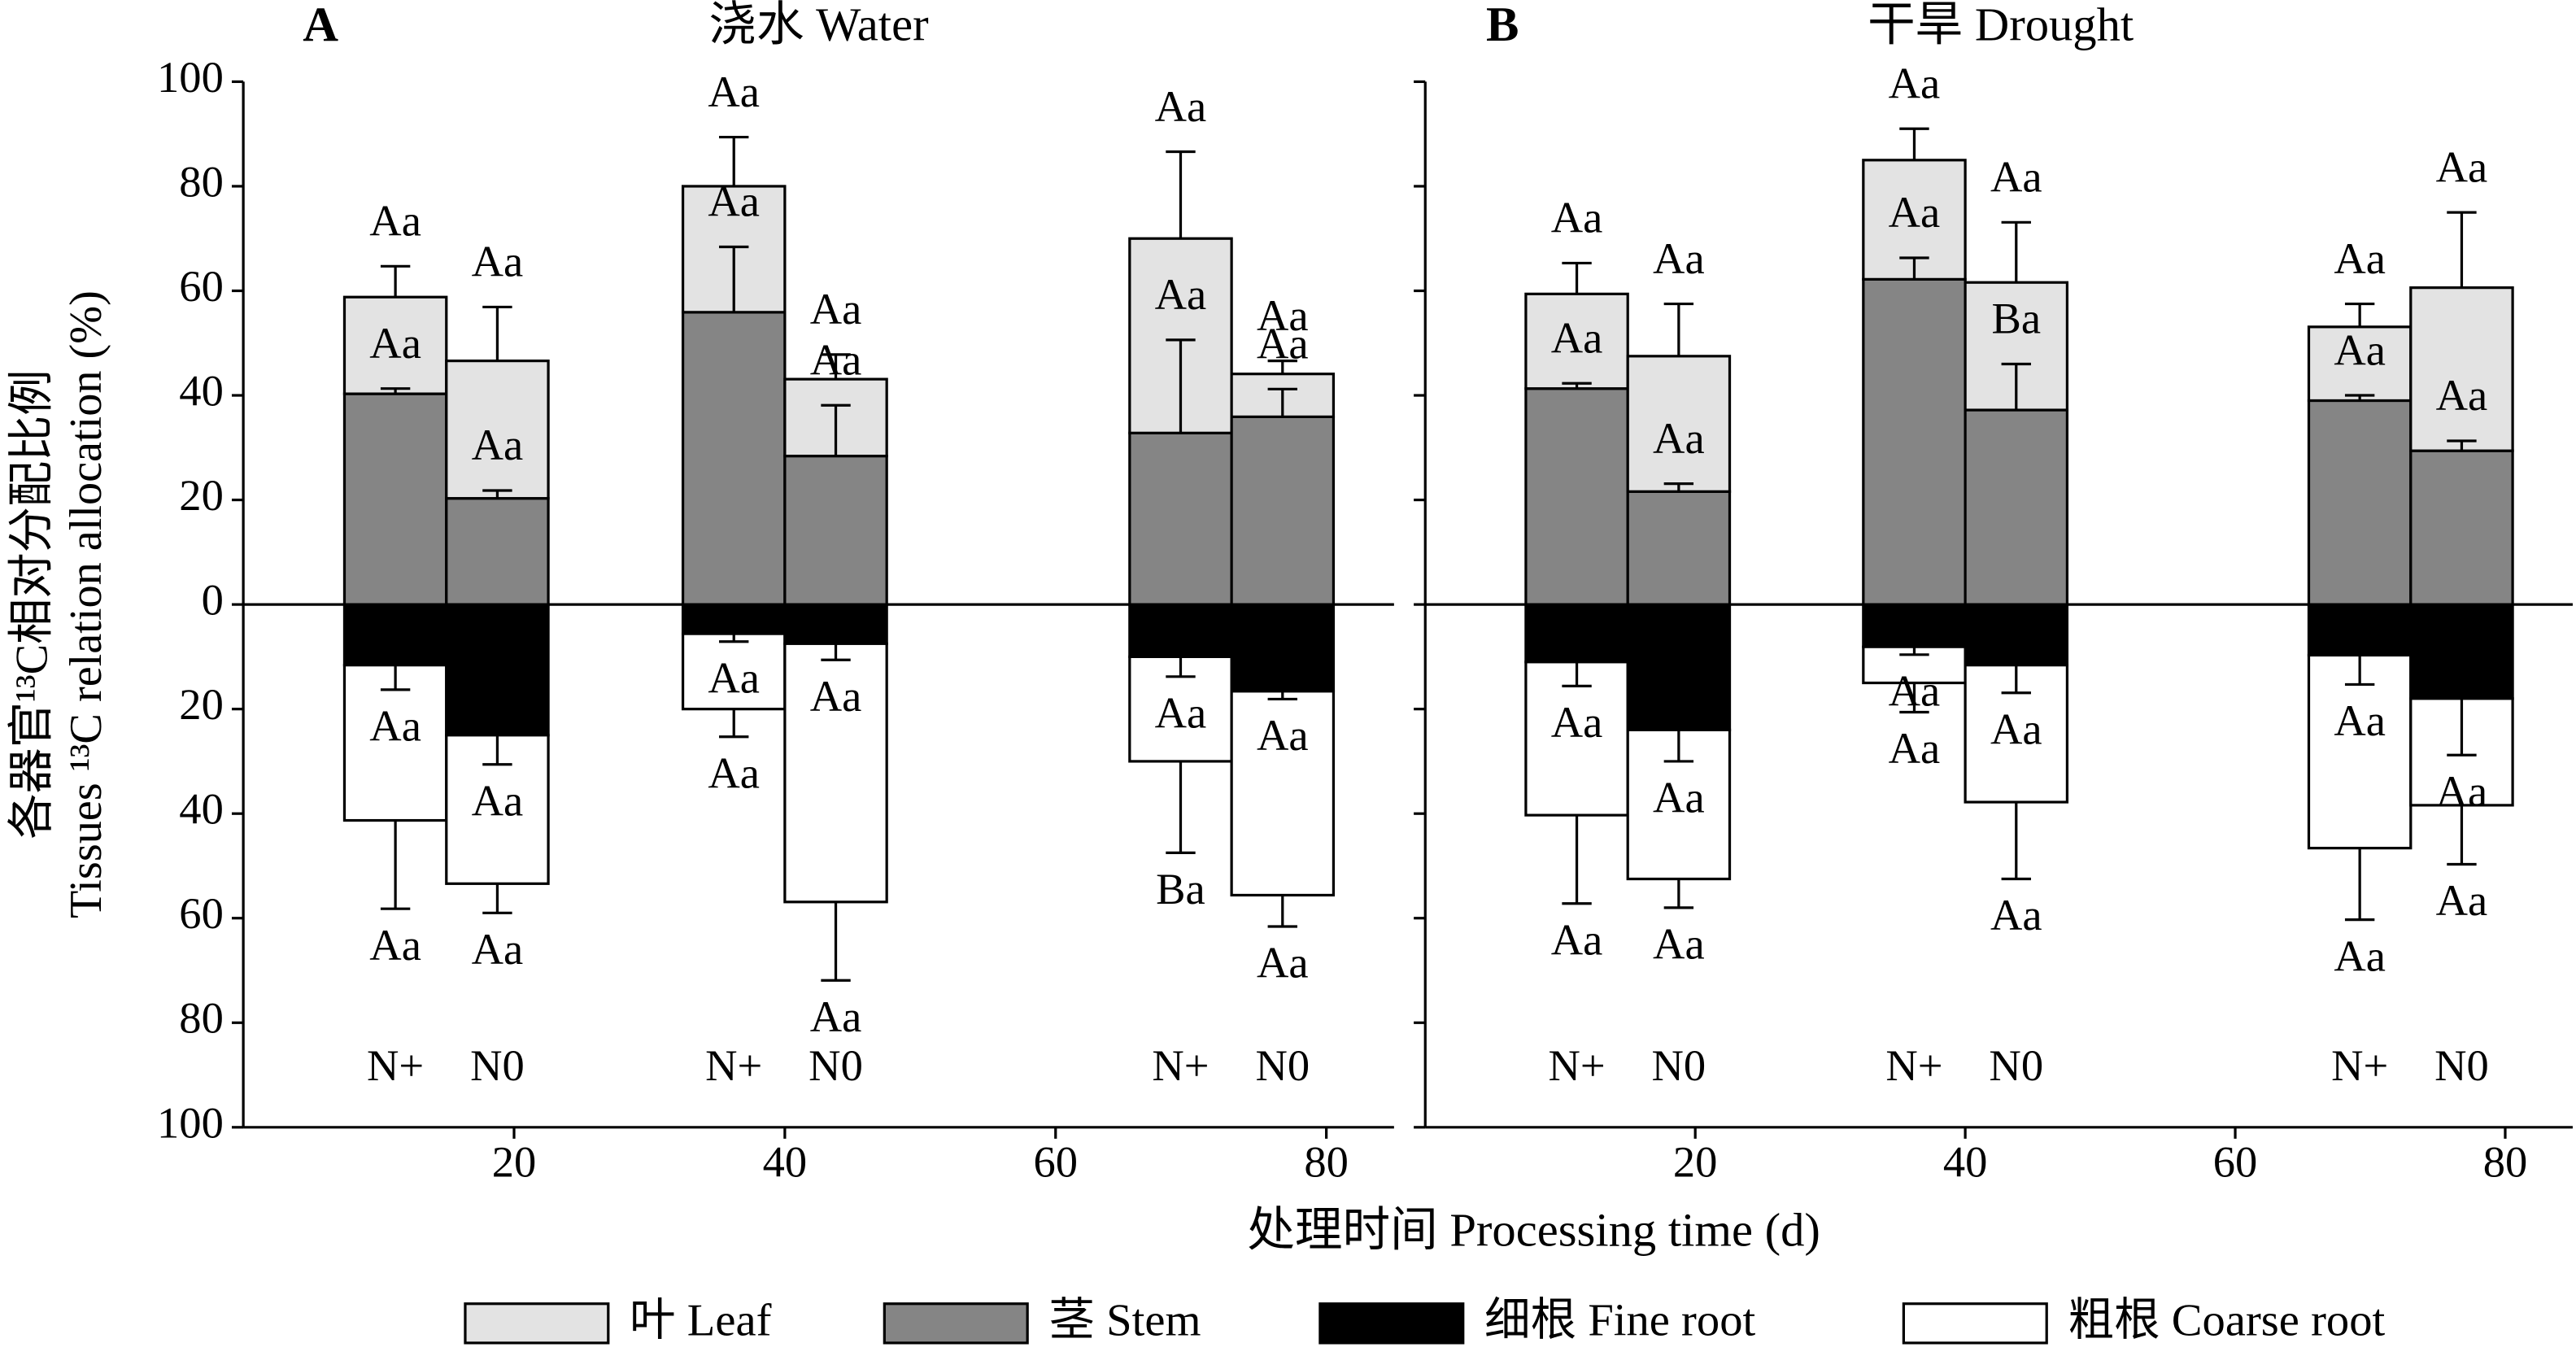  What do you see at coordinates (1502, 26) in the screenshot?
I see `panel-label: B` at bounding box center [1502, 26].